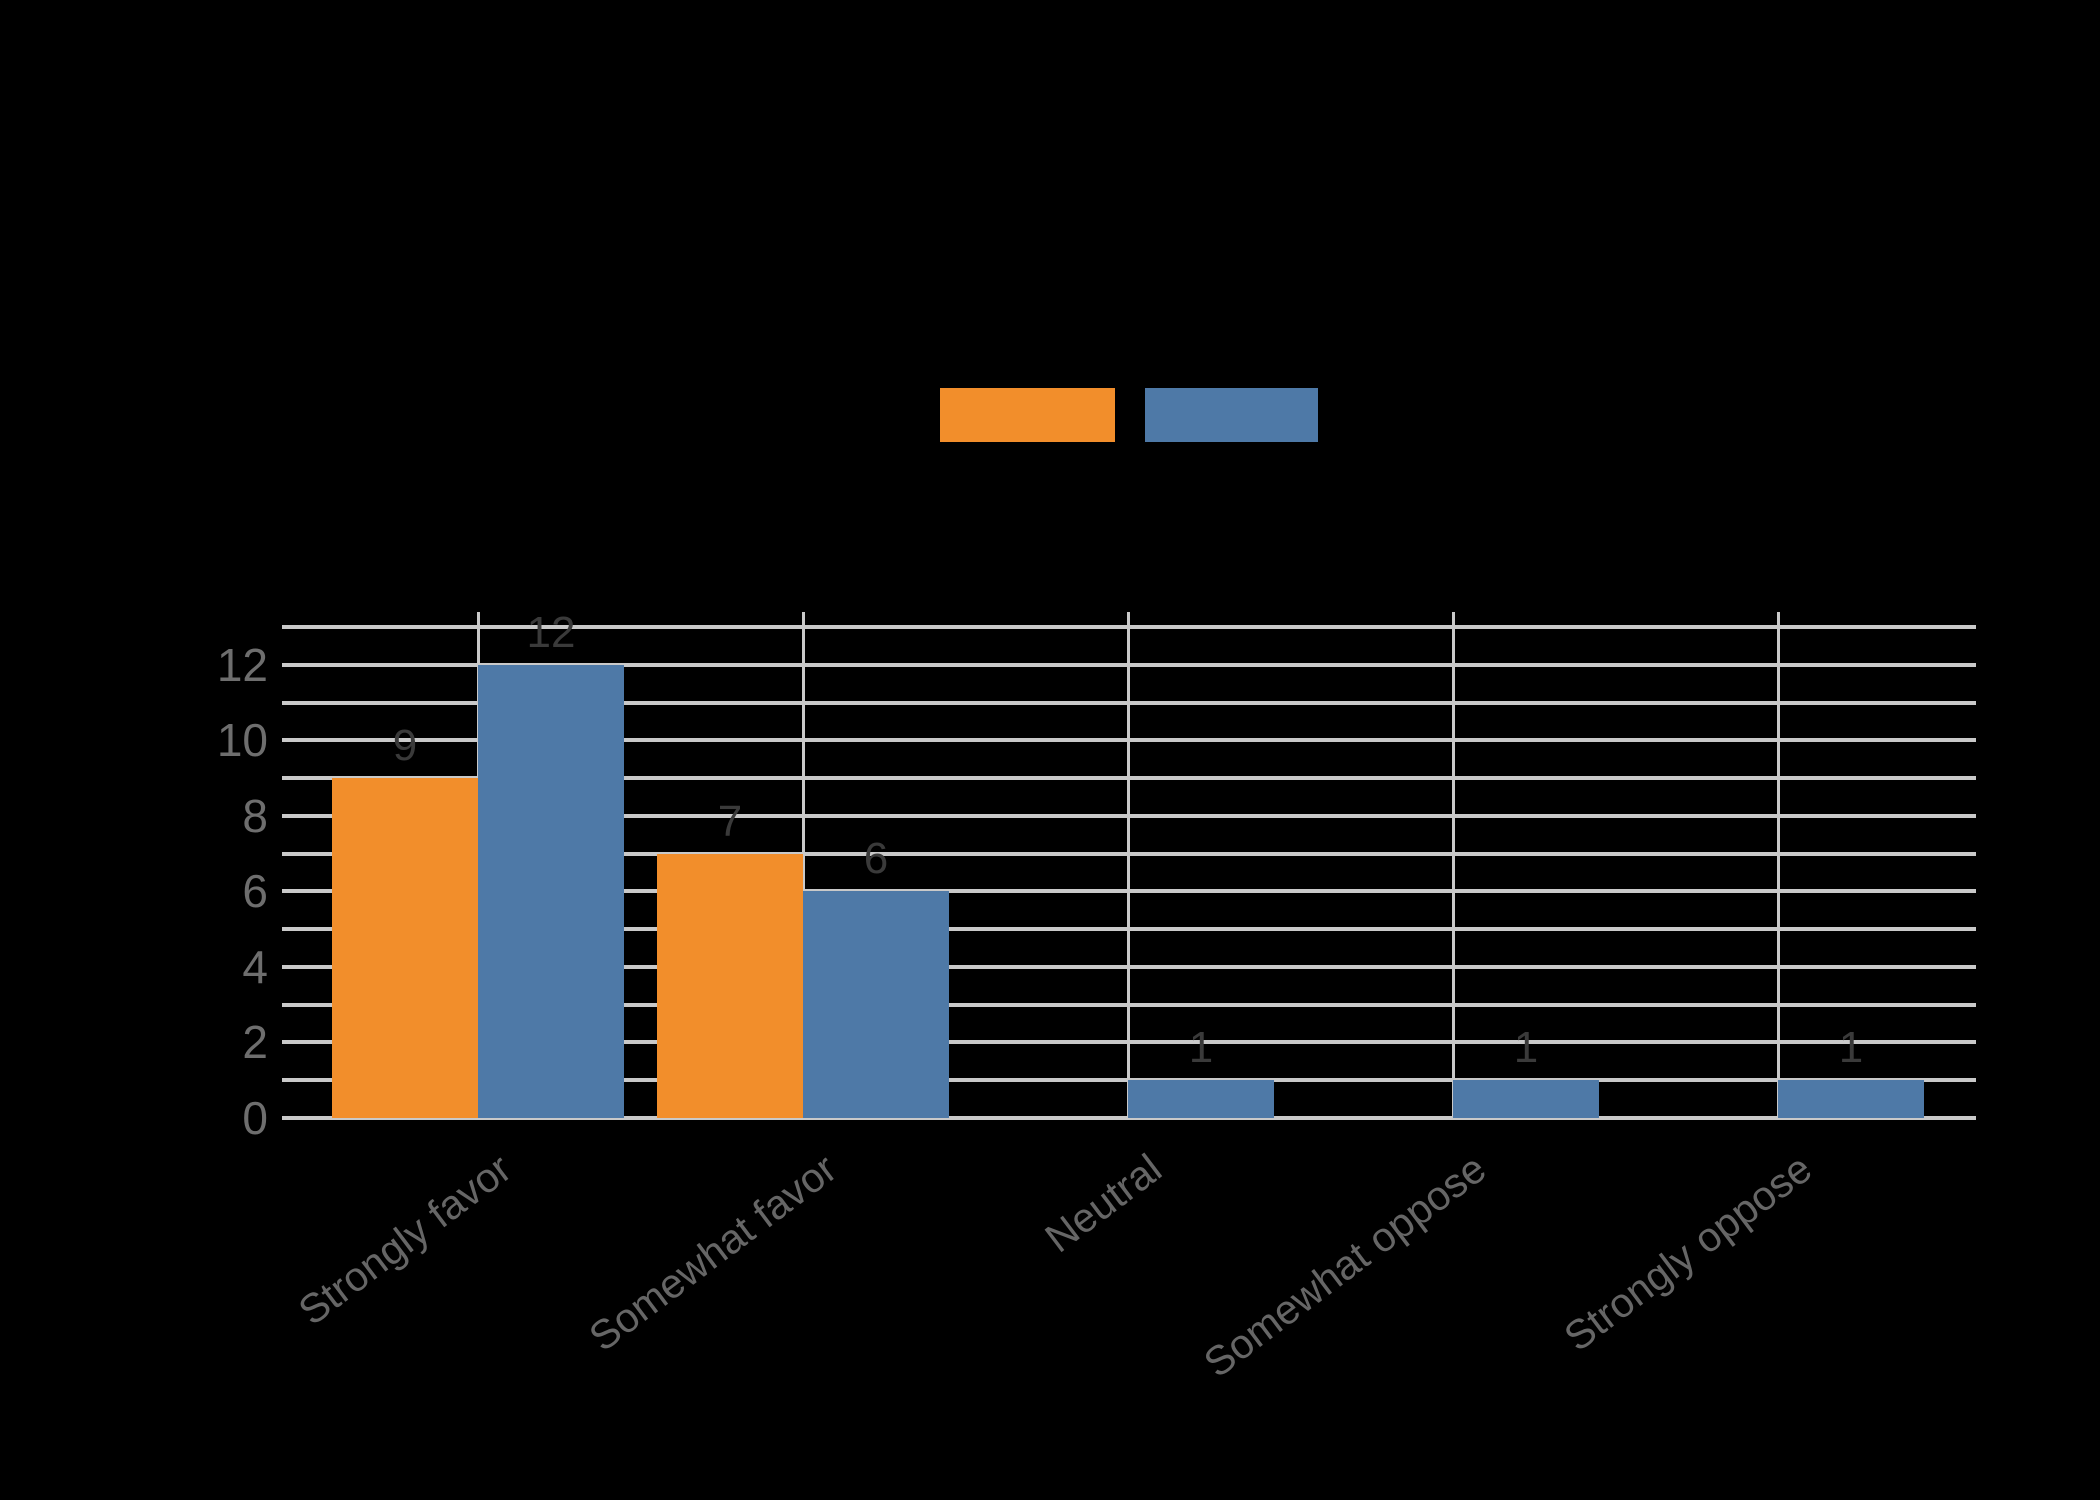 The image size is (2100, 1500). Describe the element at coordinates (1201, 1048) in the screenshot. I see `bar-value-label-series-1-cat-2: 1` at that location.